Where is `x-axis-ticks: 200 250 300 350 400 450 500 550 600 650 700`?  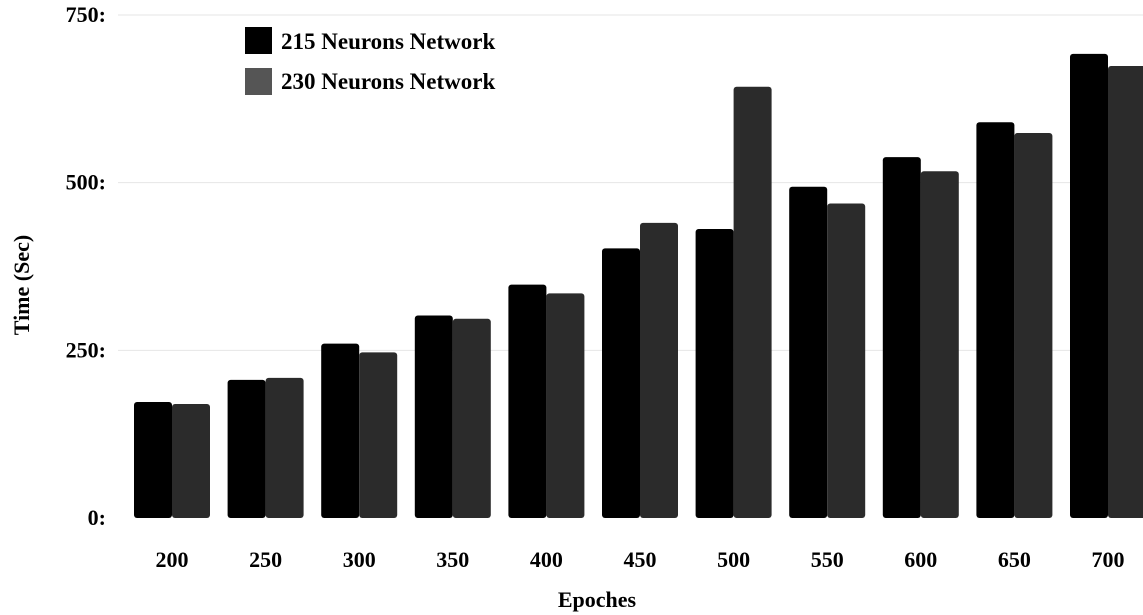
x-axis-ticks: 200 250 300 350 400 450 500 550 600 650 700 is located at coordinates (640, 559).